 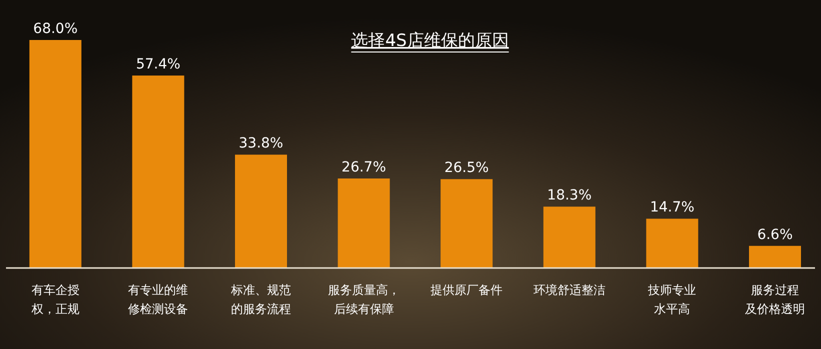 I want to click on data-label: 57.4%, so click(x=158, y=64).